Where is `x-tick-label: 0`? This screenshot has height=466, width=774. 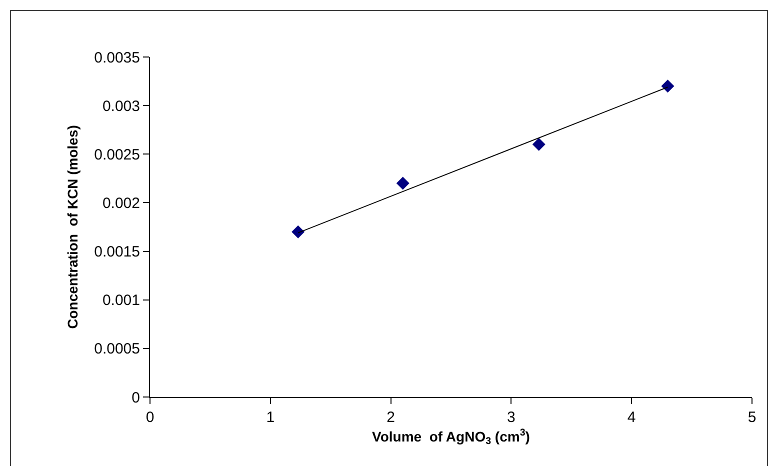
x-tick-label: 0 is located at coordinates (150, 417).